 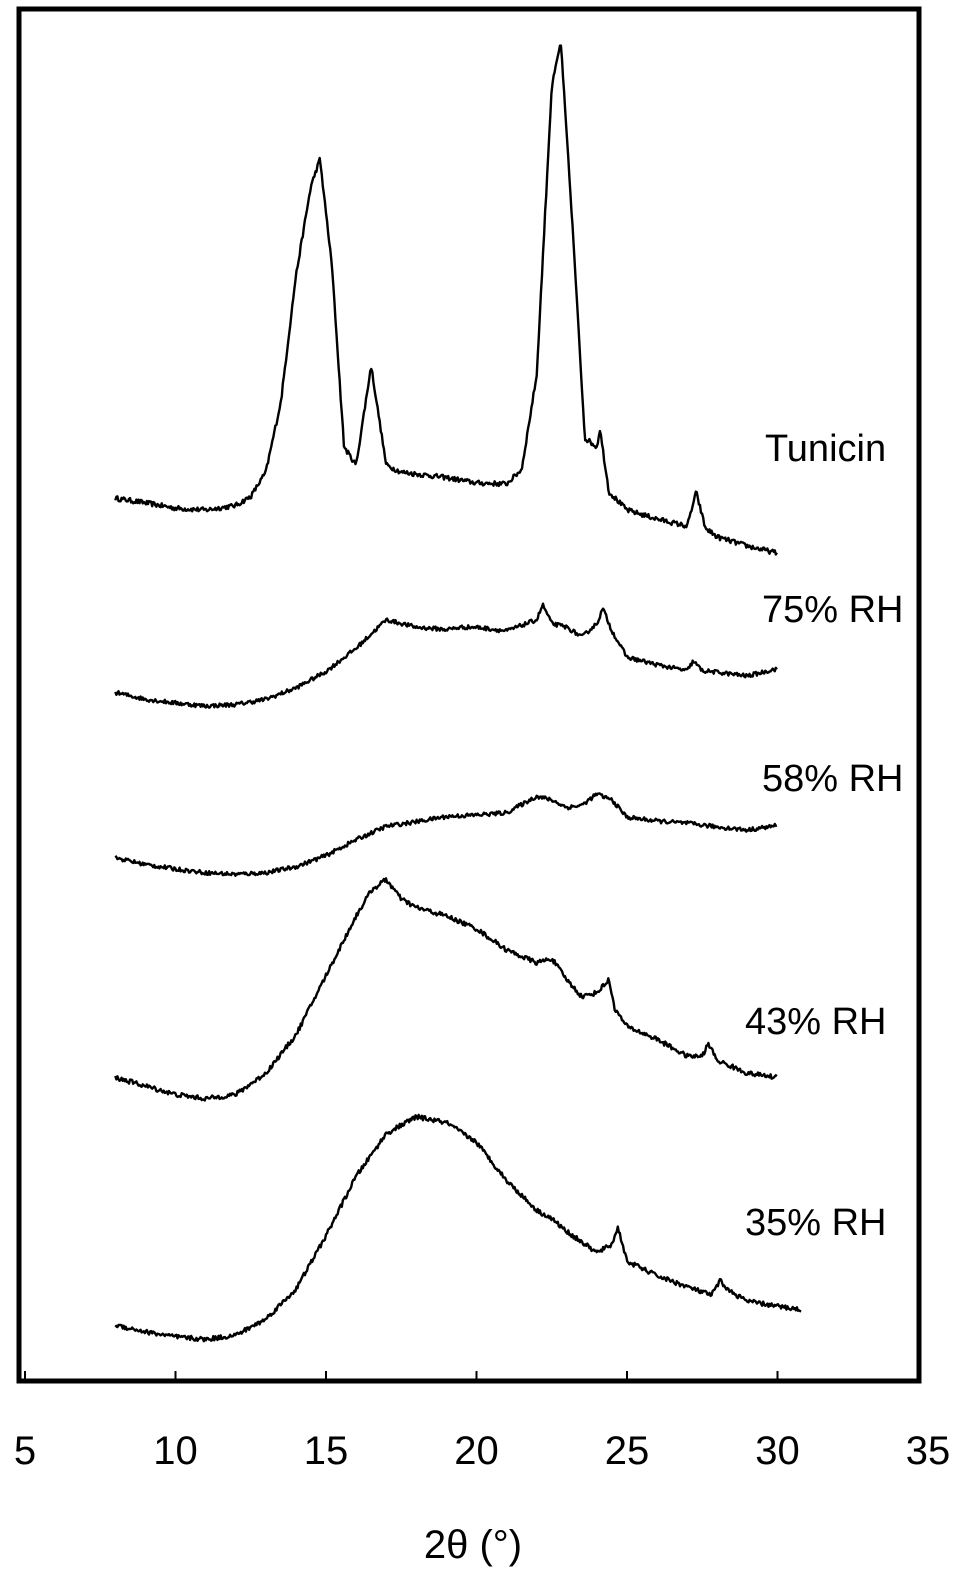 What do you see at coordinates (25, 1451) in the screenshot?
I see `x-tick-label: 5` at bounding box center [25, 1451].